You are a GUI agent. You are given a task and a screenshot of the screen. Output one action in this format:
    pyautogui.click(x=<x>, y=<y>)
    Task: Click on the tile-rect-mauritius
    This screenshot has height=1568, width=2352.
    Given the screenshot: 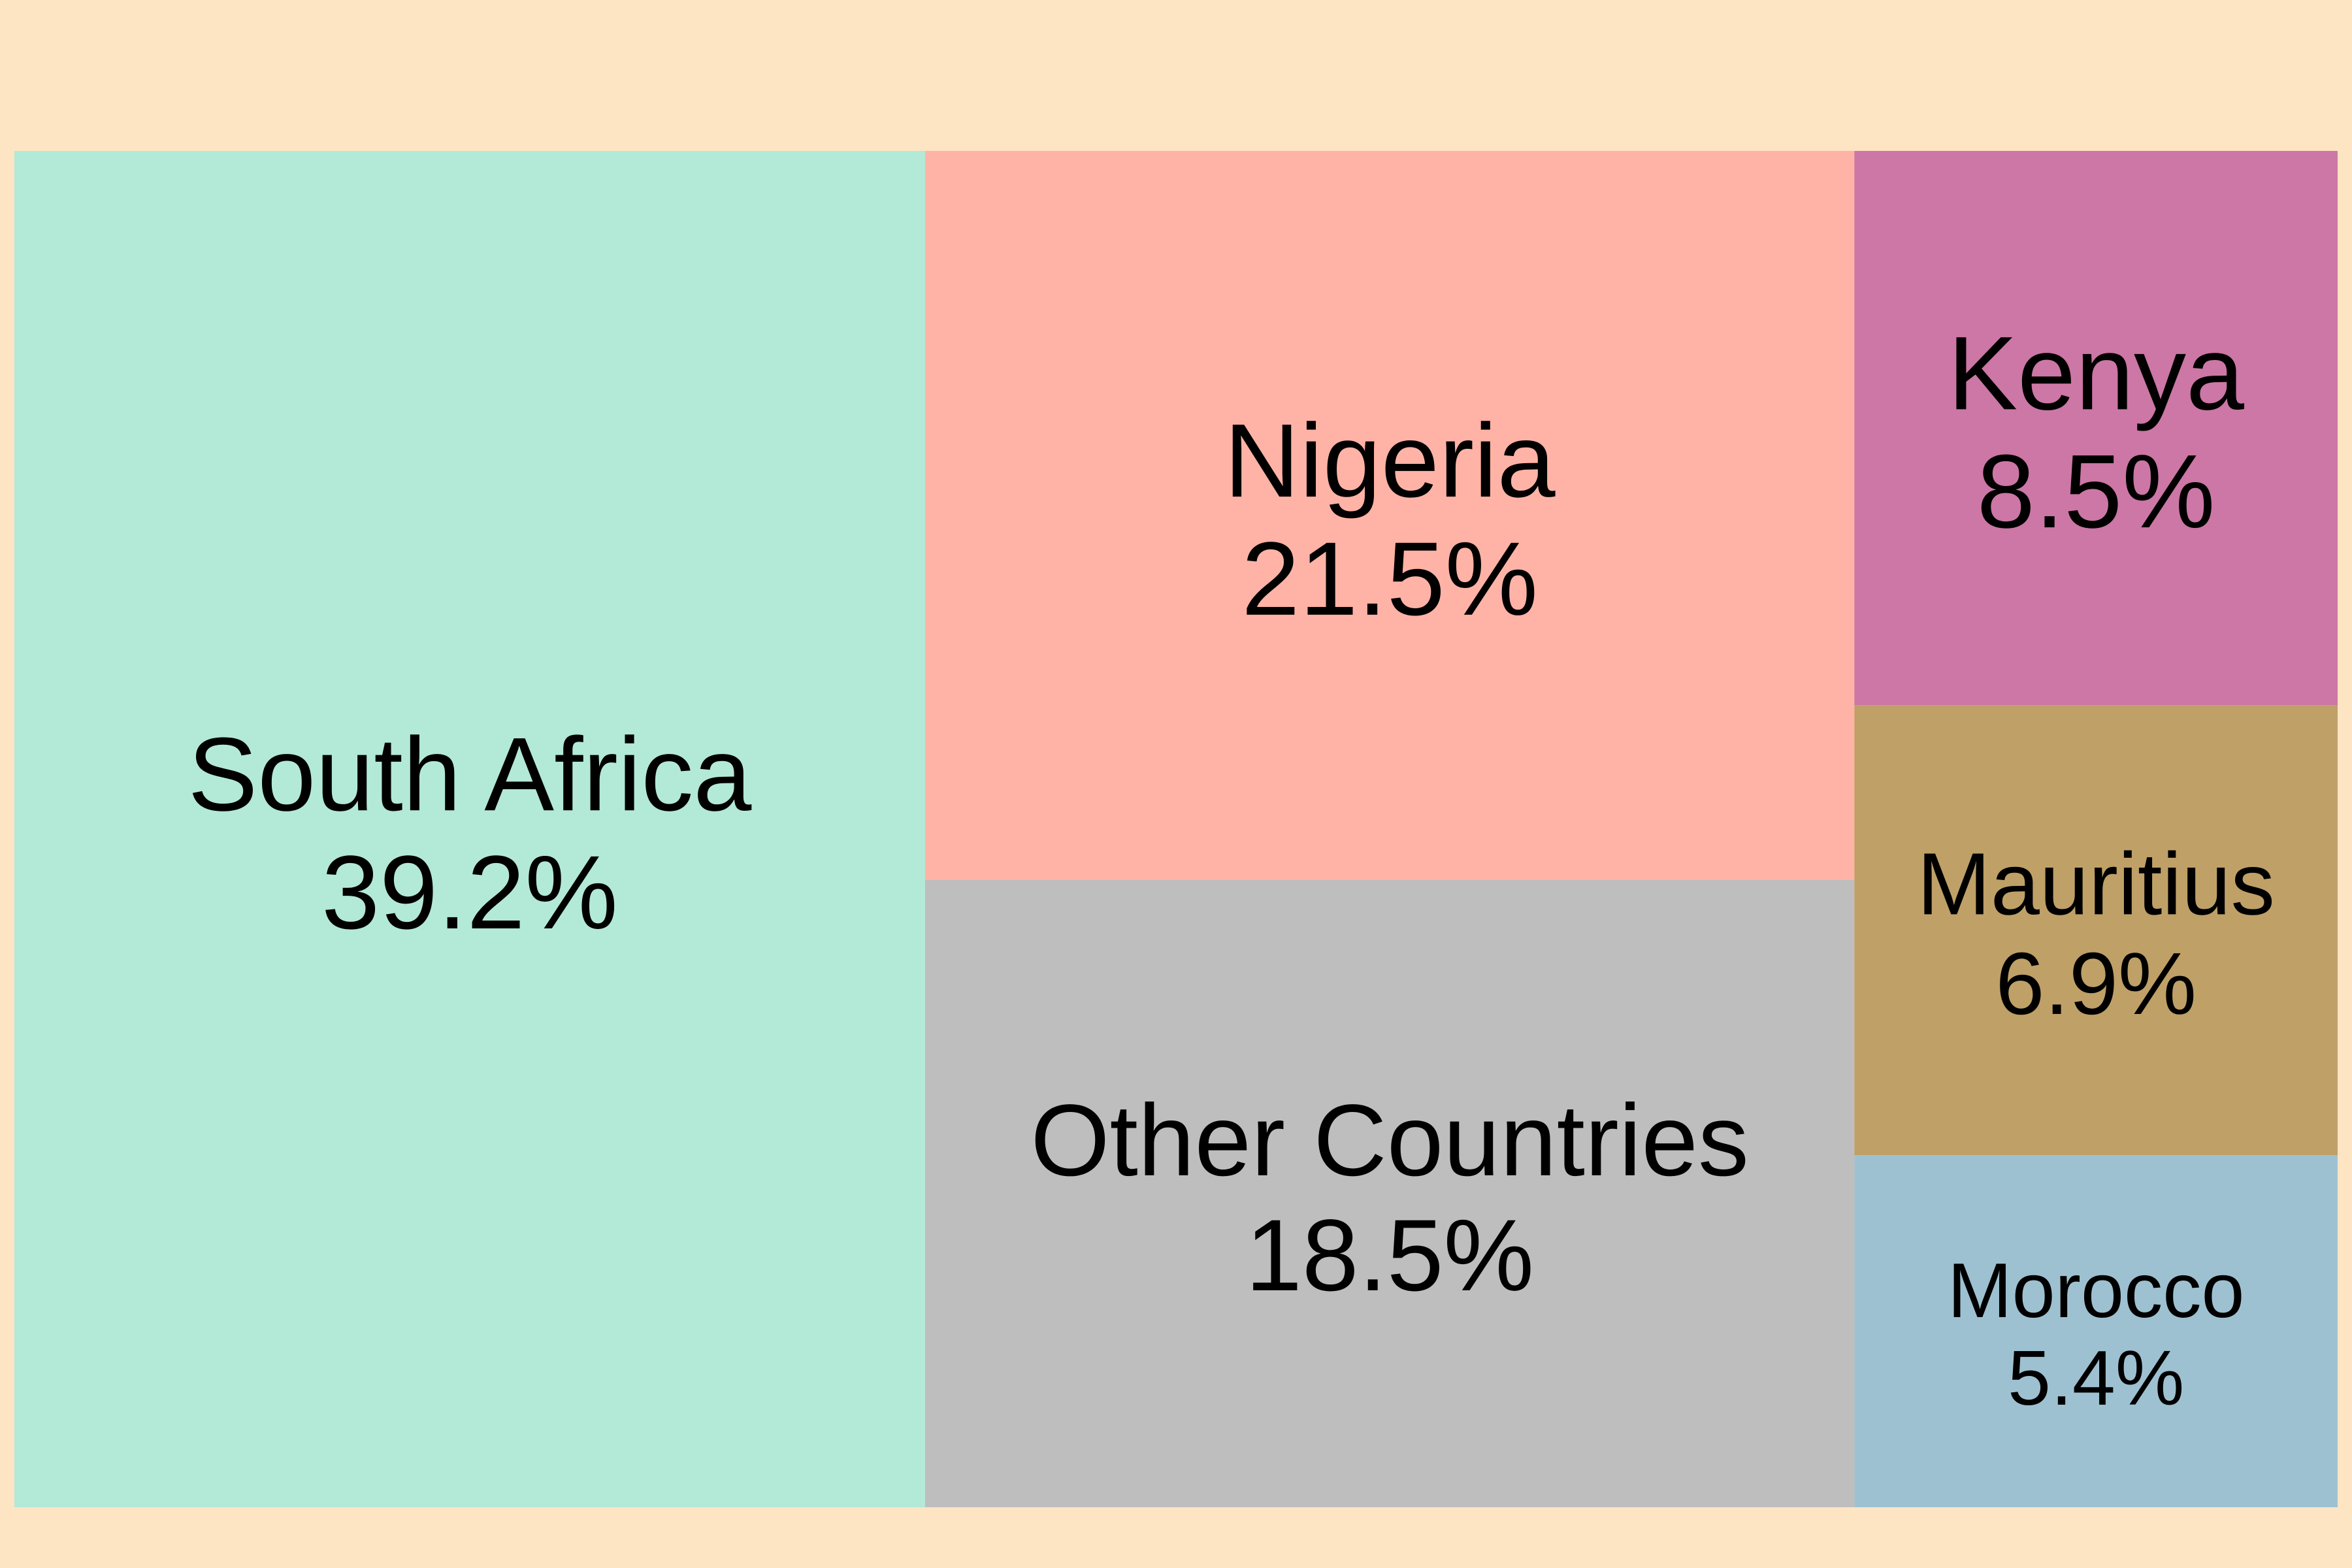 What is the action you would take?
    pyautogui.click(x=2096, y=930)
    